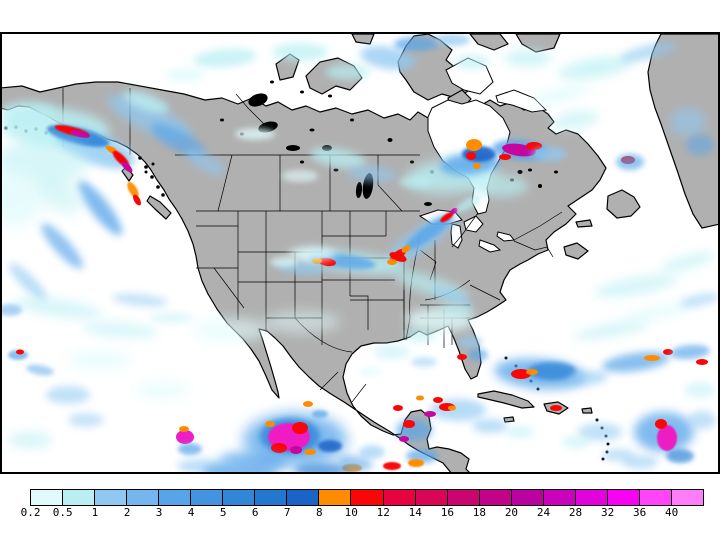  Describe the element at coordinates (383, 512) in the screenshot. I see `legend-tick-label: 12` at that location.